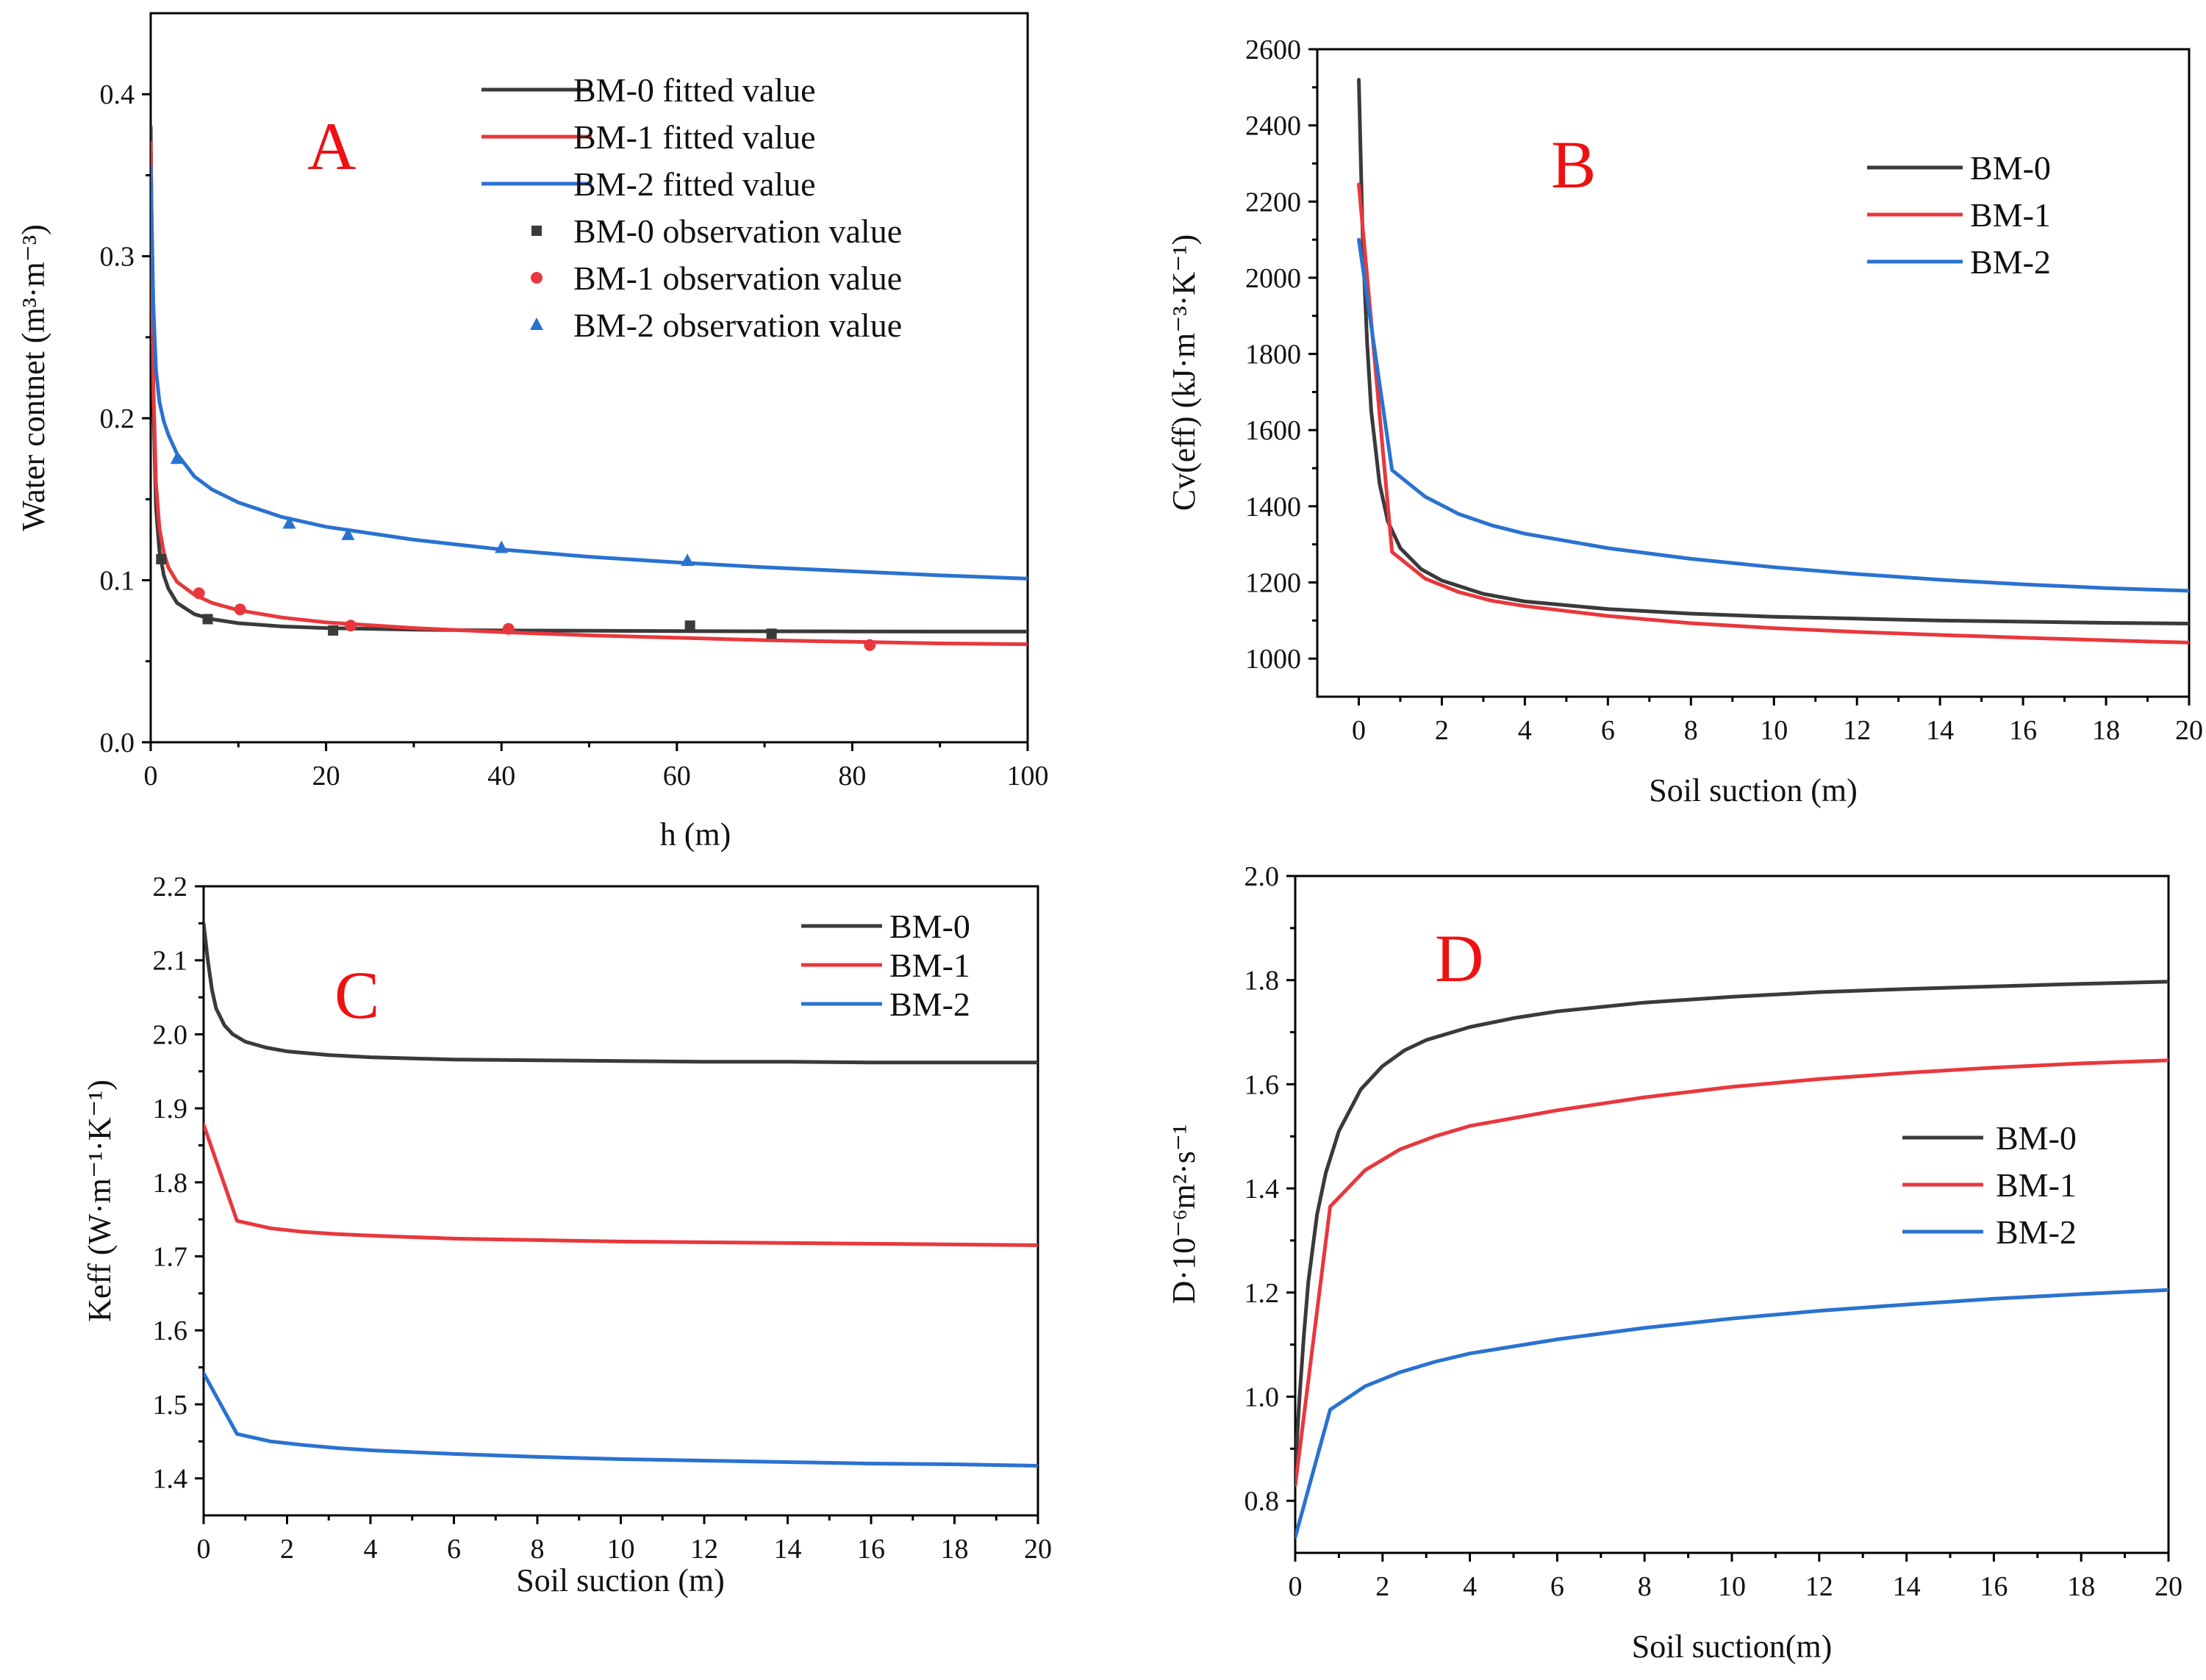 Image resolution: width=2206 pixels, height=1680 pixels. Describe the element at coordinates (1273, 430) in the screenshot. I see `y-tick-label: 1600` at that location.